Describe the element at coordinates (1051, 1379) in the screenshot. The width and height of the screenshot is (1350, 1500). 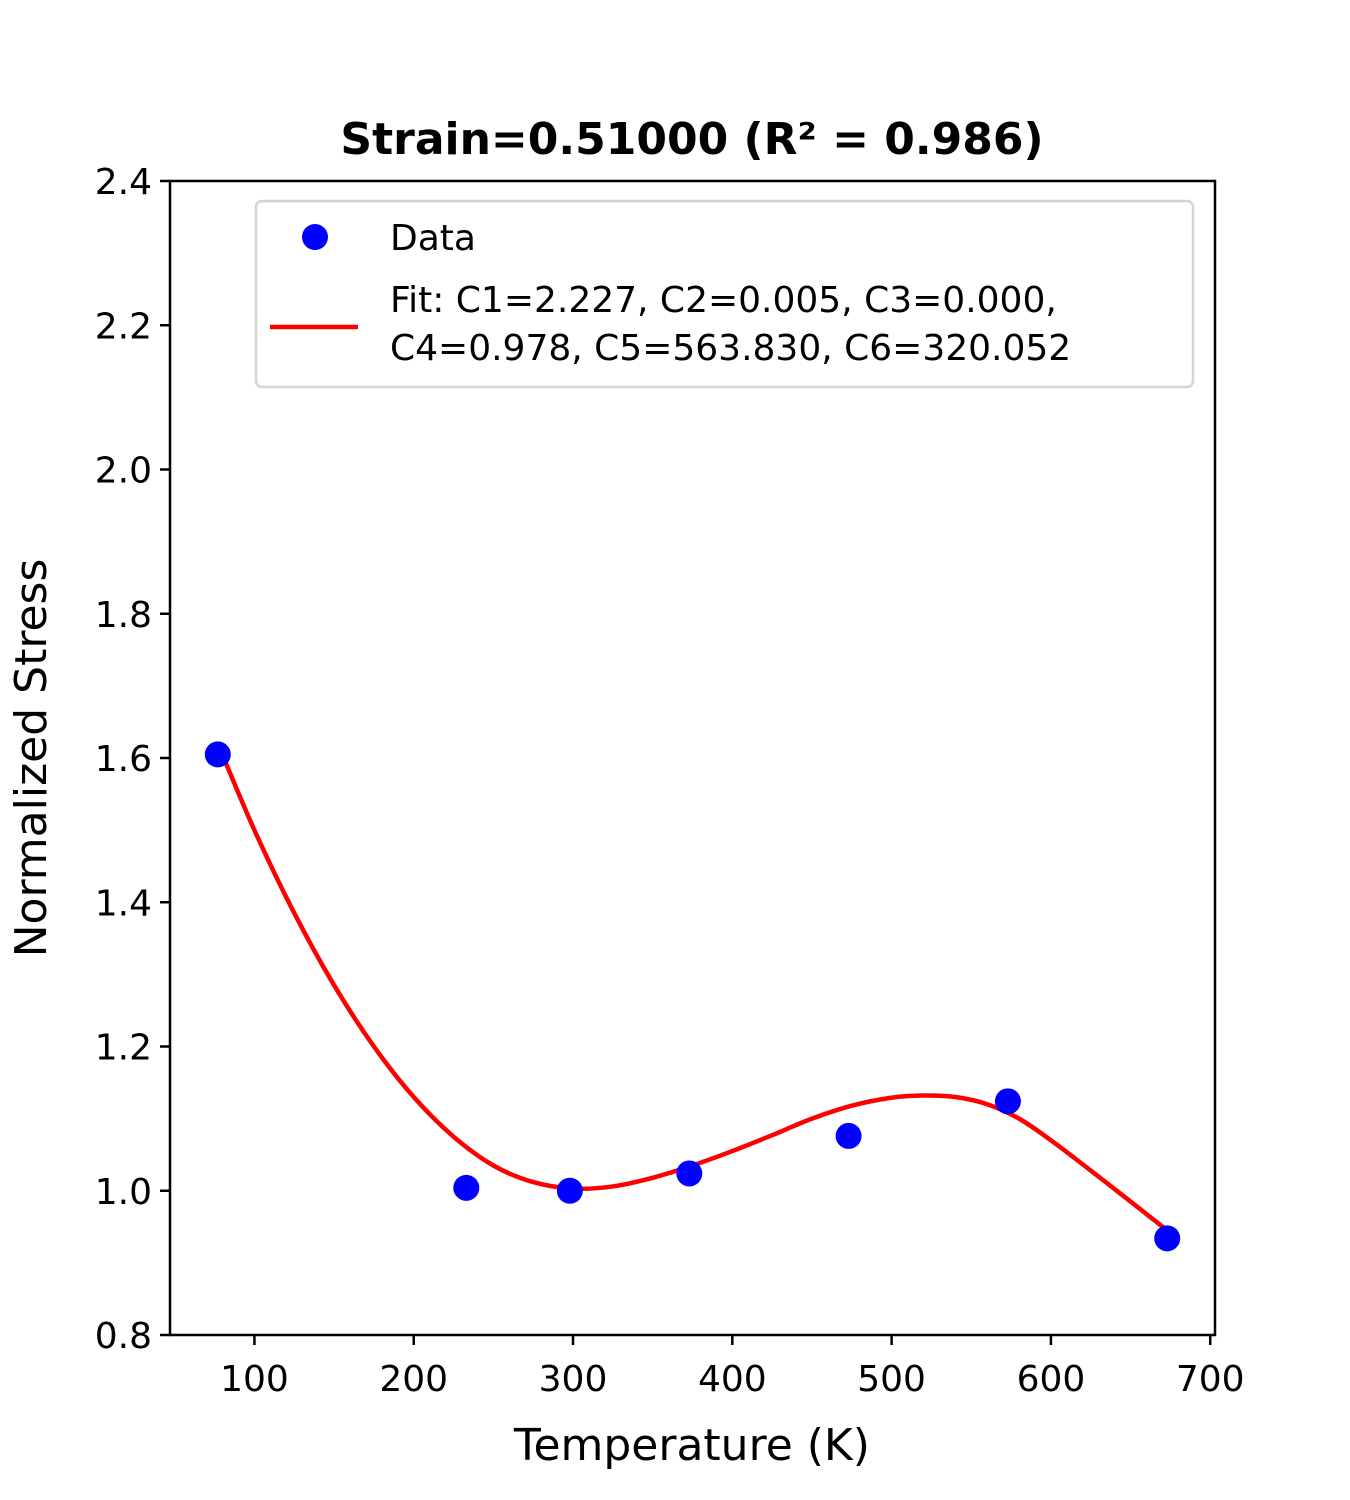
I see `x-tick-label: 600` at that location.